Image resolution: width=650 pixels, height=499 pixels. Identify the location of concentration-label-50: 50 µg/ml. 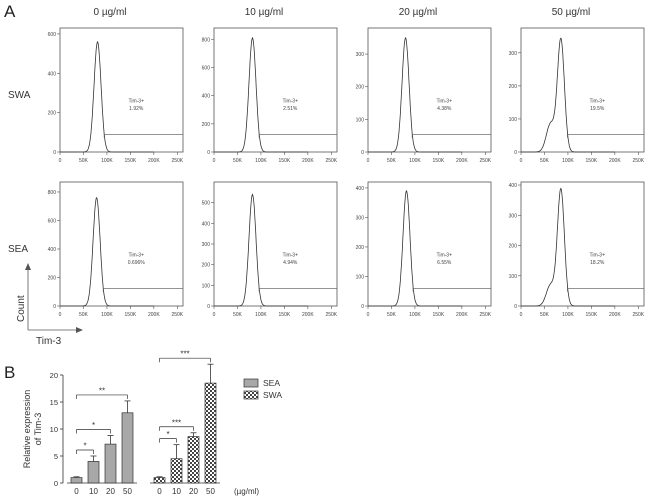
(571, 12).